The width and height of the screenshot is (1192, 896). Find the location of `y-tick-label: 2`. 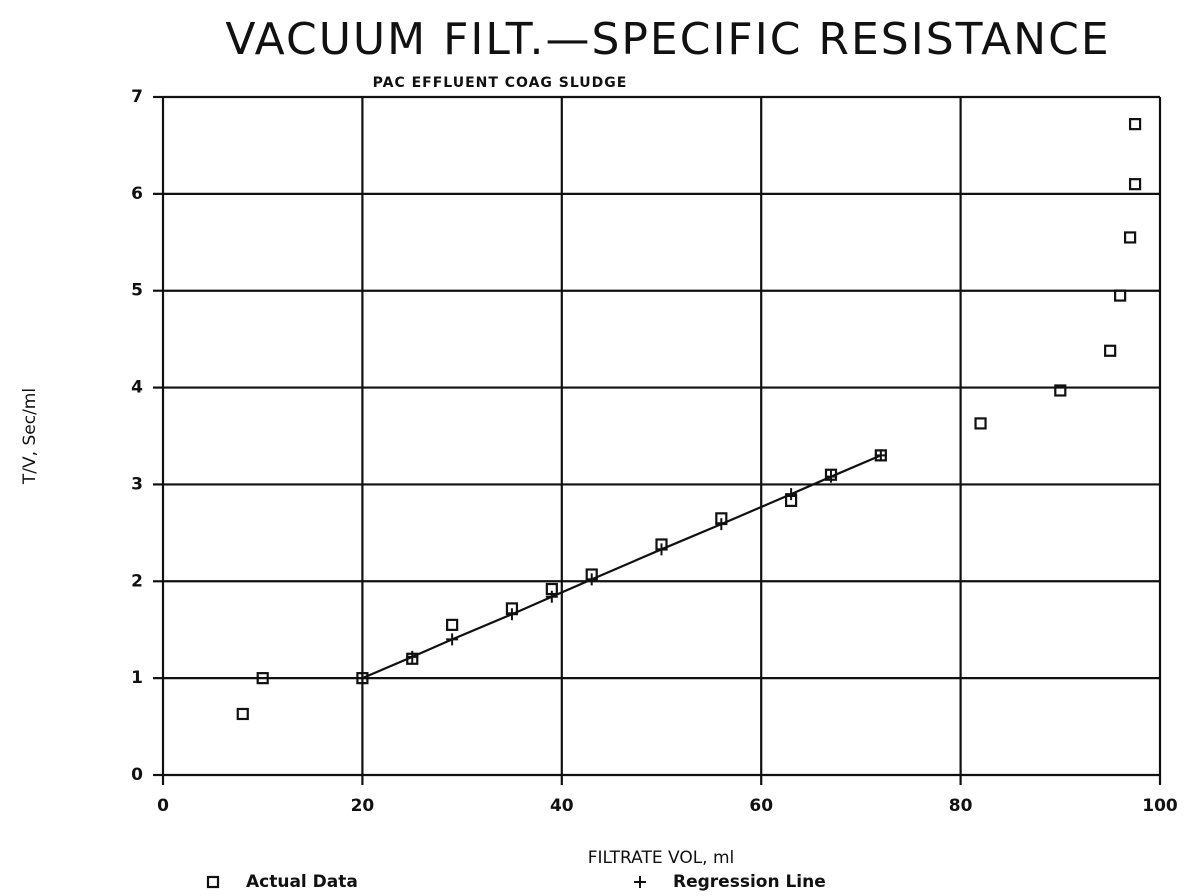

y-tick-label: 2 is located at coordinates (137, 581).